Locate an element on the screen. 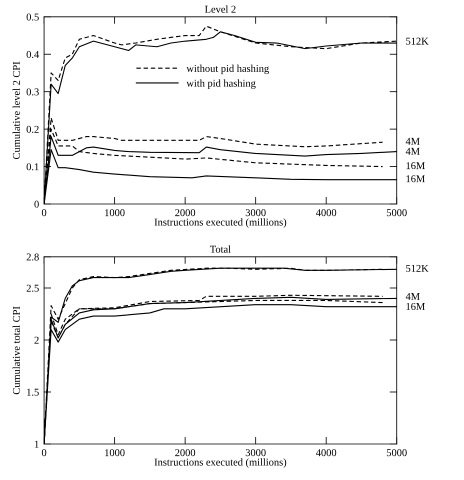 This screenshot has height=480, width=464. chart-title: Level 2 is located at coordinates (220, 9).